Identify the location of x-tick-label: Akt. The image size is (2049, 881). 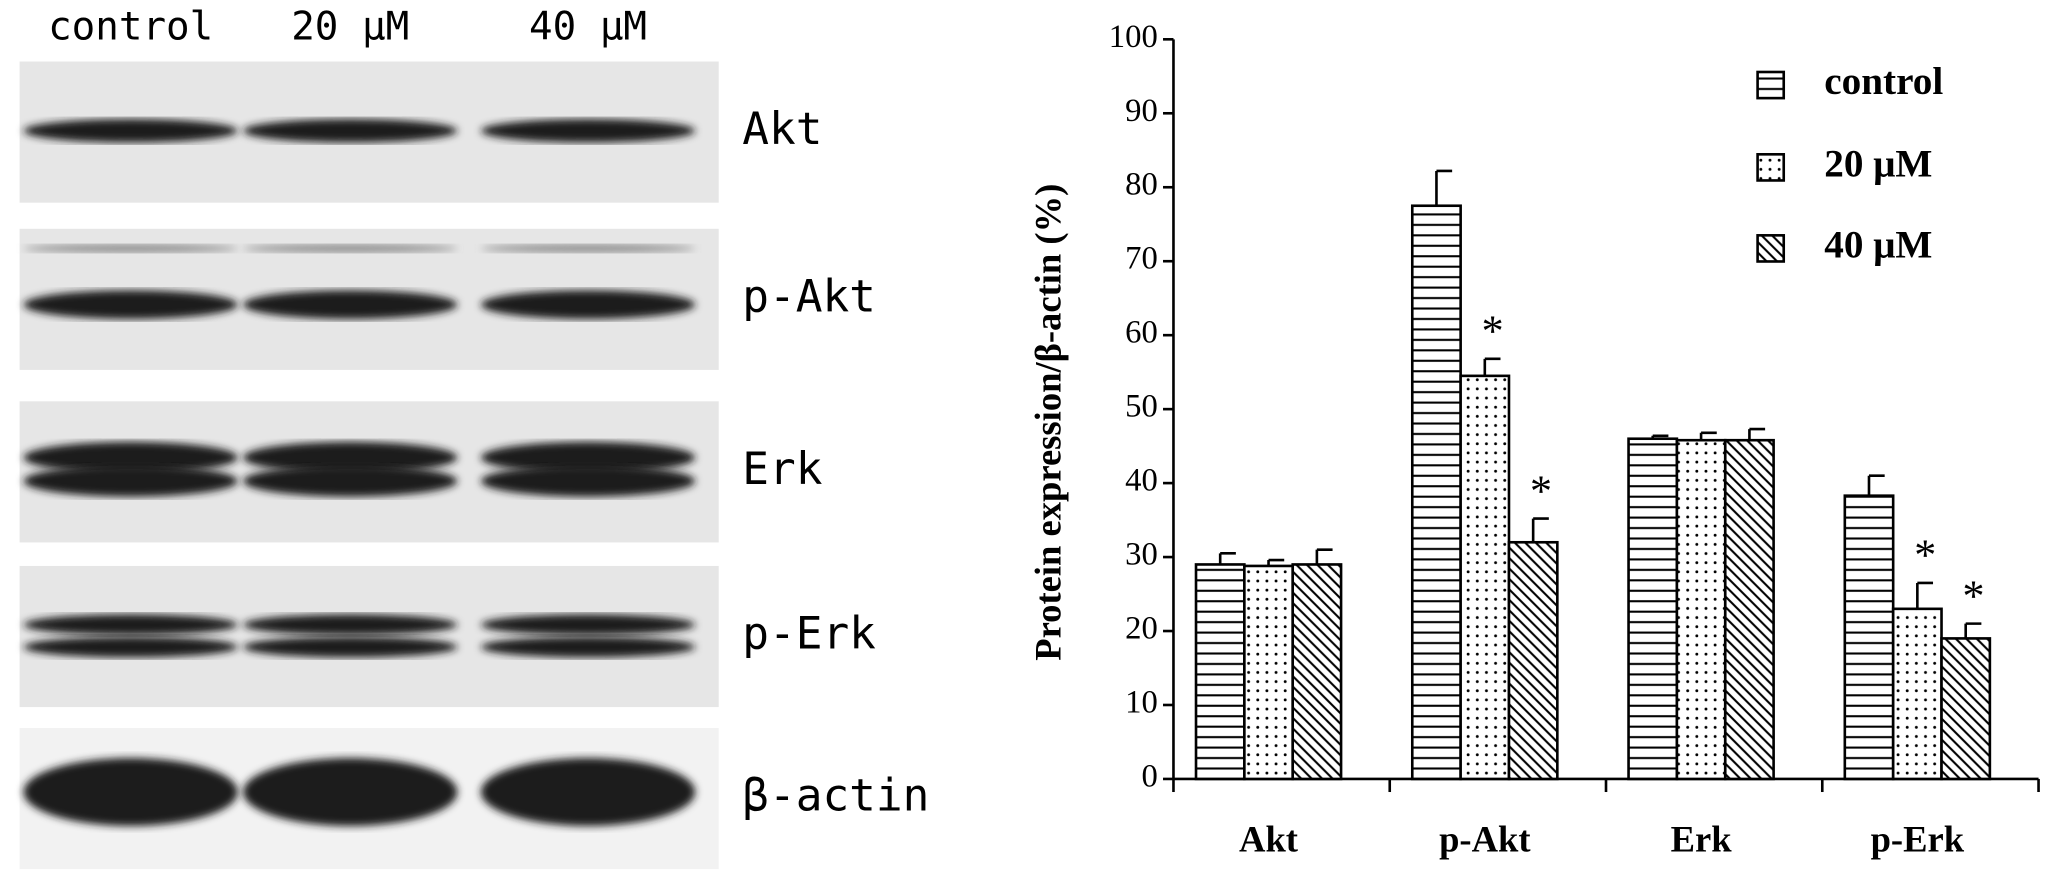
(1269, 838).